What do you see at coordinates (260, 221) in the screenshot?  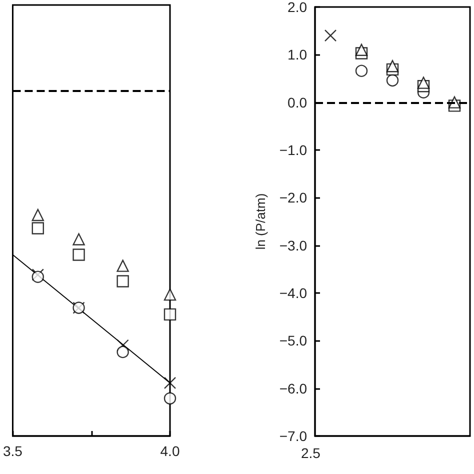 I see `y-axis-title: ln (P/atm)` at bounding box center [260, 221].